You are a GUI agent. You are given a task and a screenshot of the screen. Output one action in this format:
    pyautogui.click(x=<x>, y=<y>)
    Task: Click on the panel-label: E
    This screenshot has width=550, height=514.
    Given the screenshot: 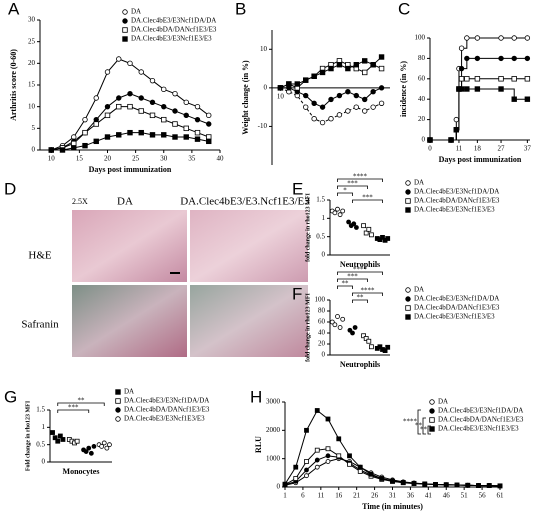 What is the action you would take?
    pyautogui.click(x=297, y=188)
    